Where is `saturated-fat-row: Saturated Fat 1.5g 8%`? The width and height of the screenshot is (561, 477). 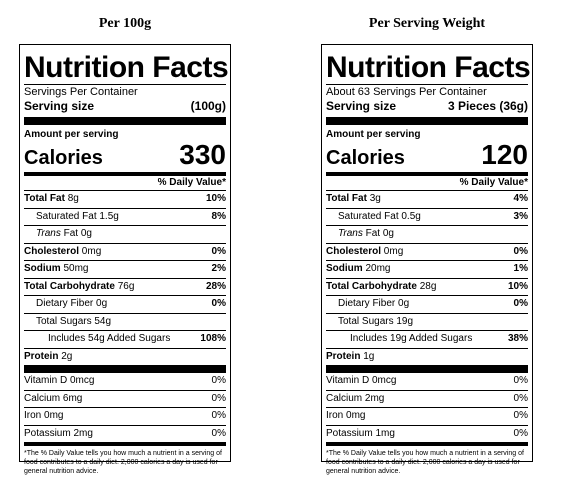 saturated-fat-row: Saturated Fat 1.5g 8% is located at coordinates (125, 216).